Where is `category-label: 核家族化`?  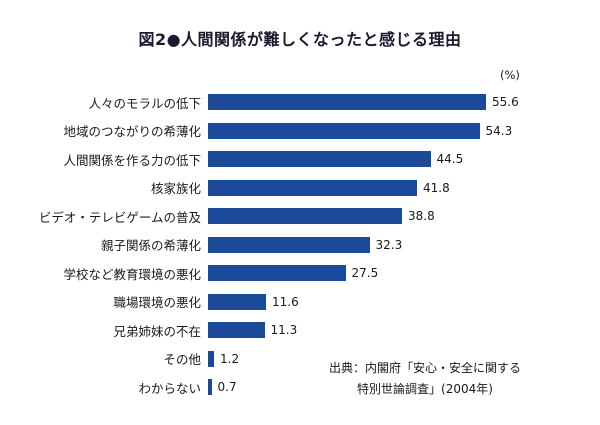
category-label: 核家族化 is located at coordinates (175, 189).